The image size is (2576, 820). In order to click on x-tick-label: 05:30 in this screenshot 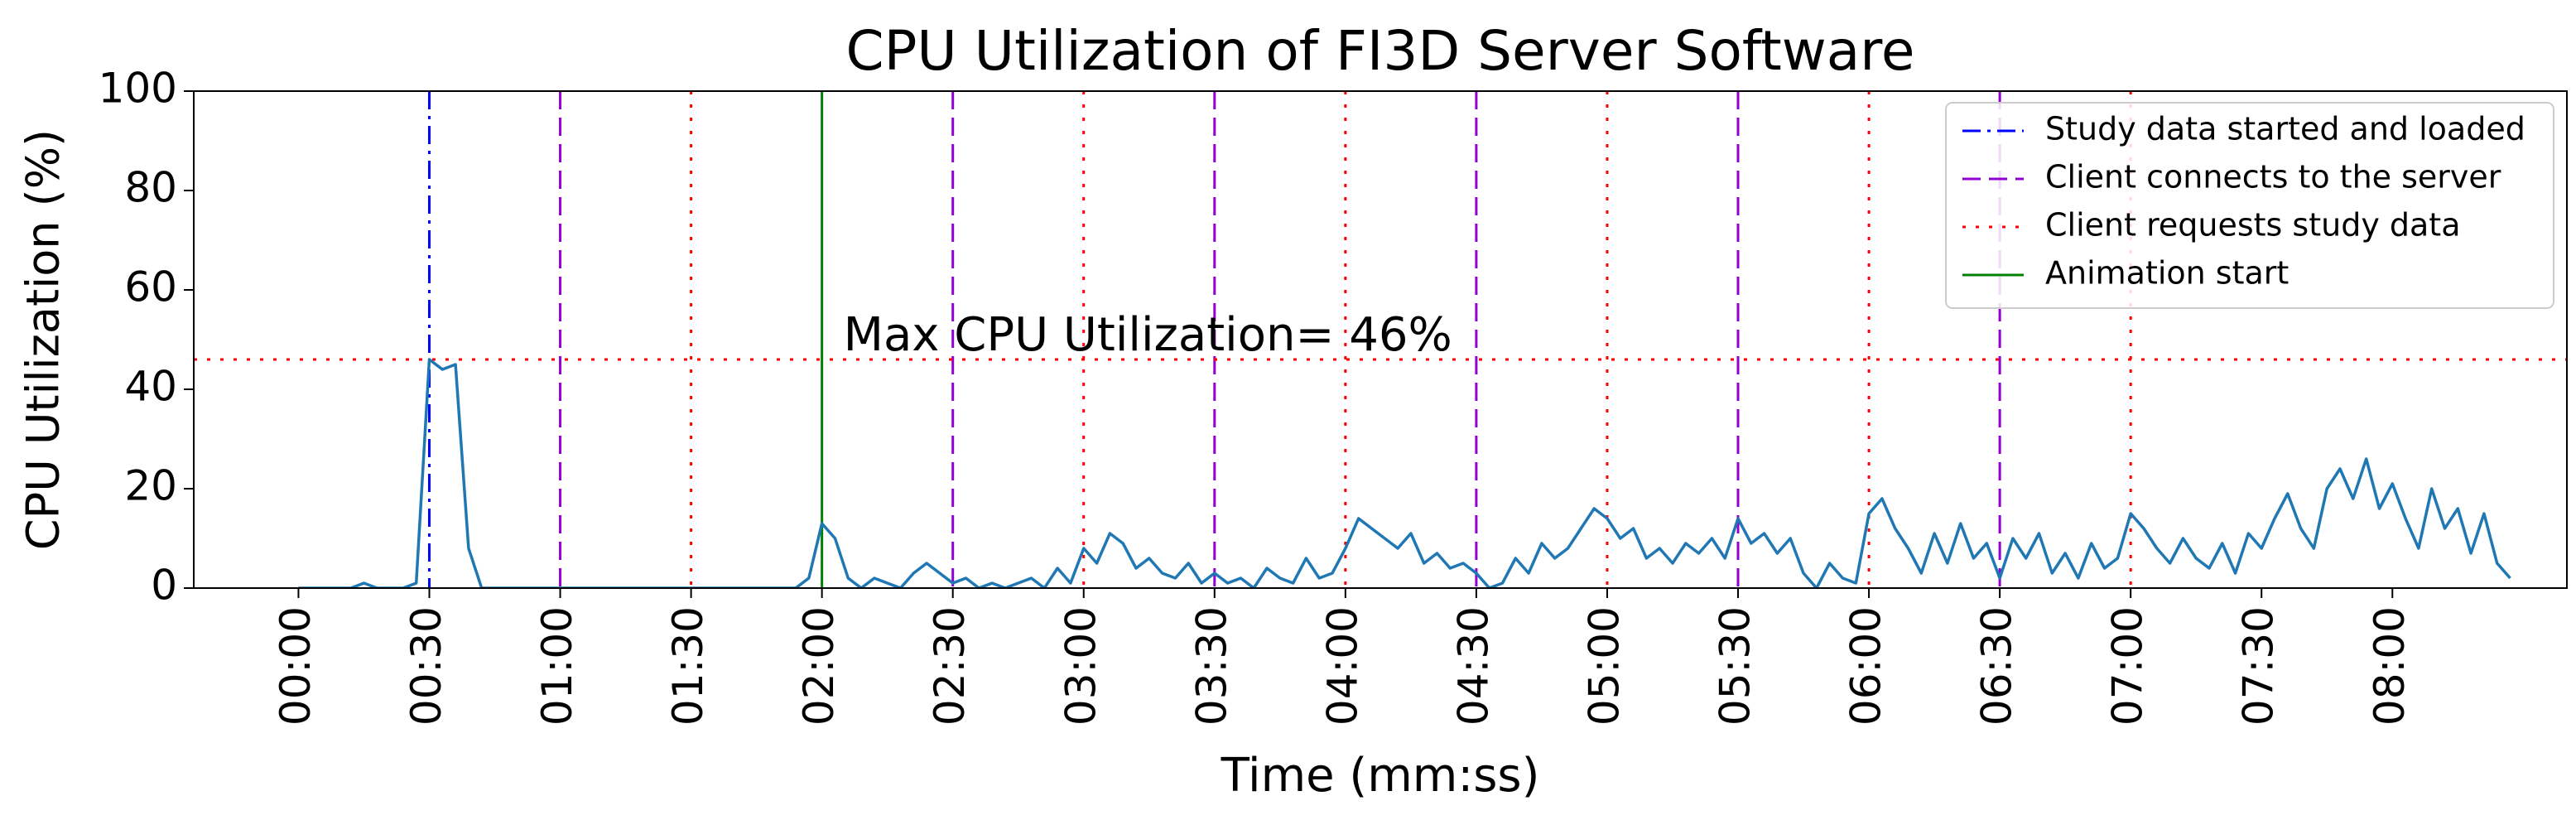, I will do `click(1736, 666)`.